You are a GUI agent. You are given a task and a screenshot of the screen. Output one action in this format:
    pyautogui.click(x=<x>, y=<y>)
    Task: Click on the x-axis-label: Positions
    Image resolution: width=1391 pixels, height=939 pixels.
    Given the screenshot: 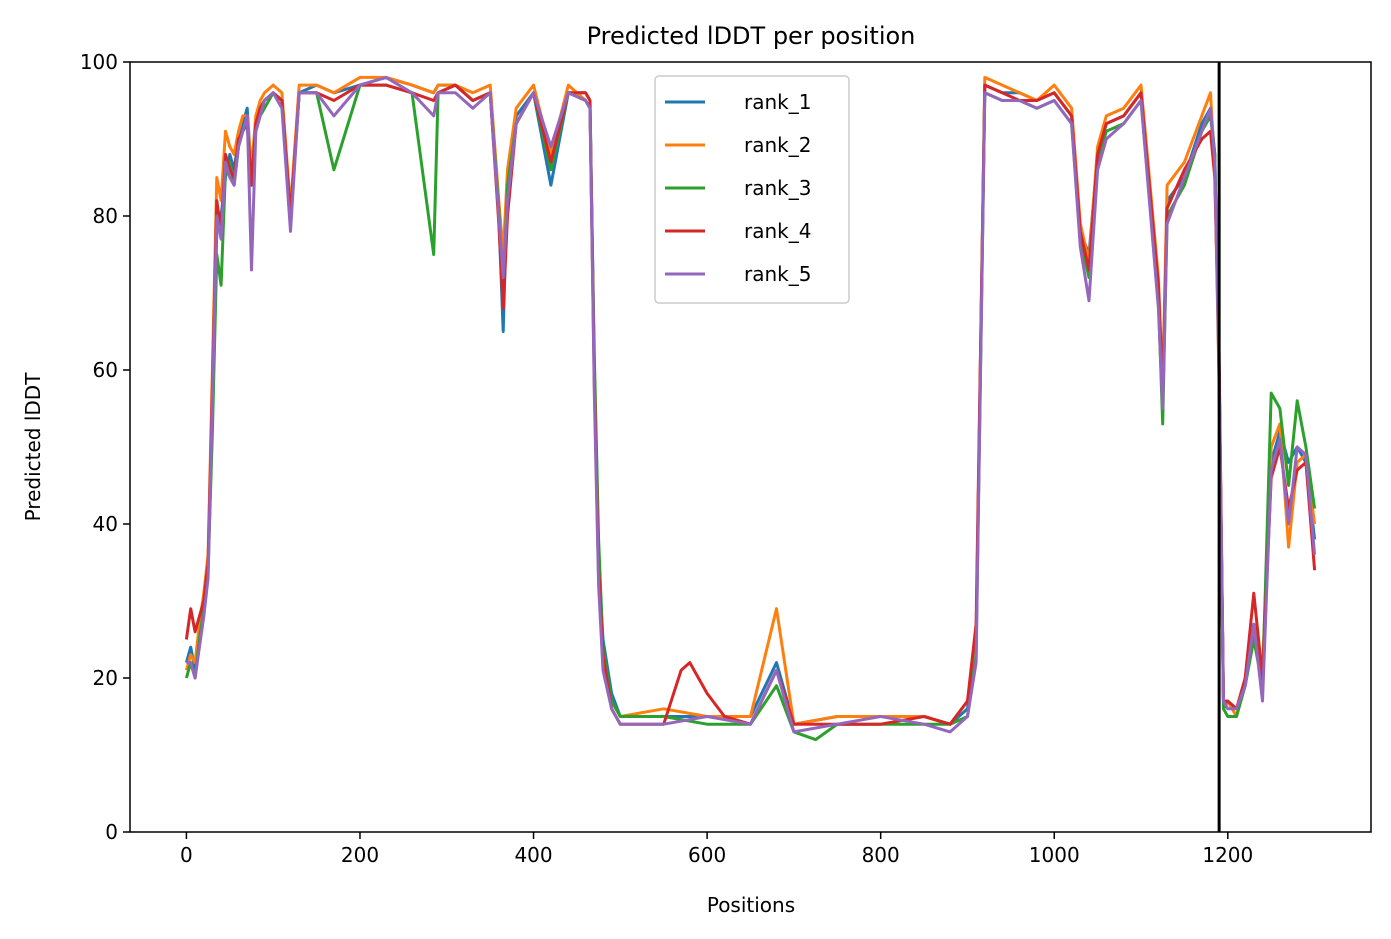 What is the action you would take?
    pyautogui.click(x=751, y=905)
    